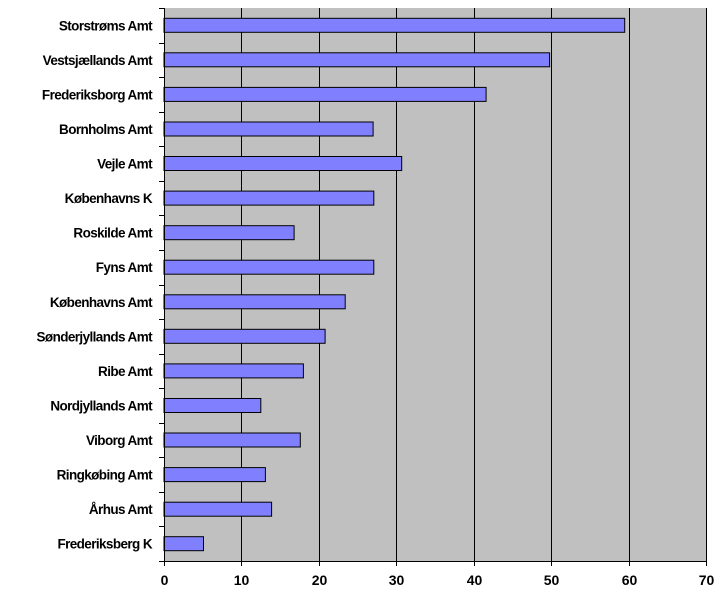  Describe the element at coordinates (109, 198) in the screenshot. I see `category-label-5: Københavns K` at that location.